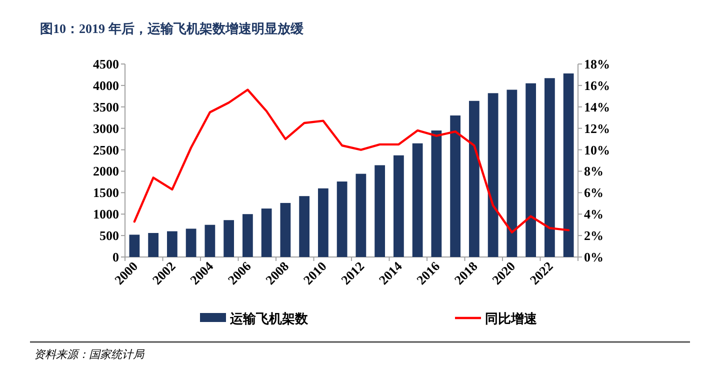 The width and height of the screenshot is (709, 375). What do you see at coordinates (594, 192) in the screenshot?
I see `y2-tick-label: 6%` at bounding box center [594, 192].